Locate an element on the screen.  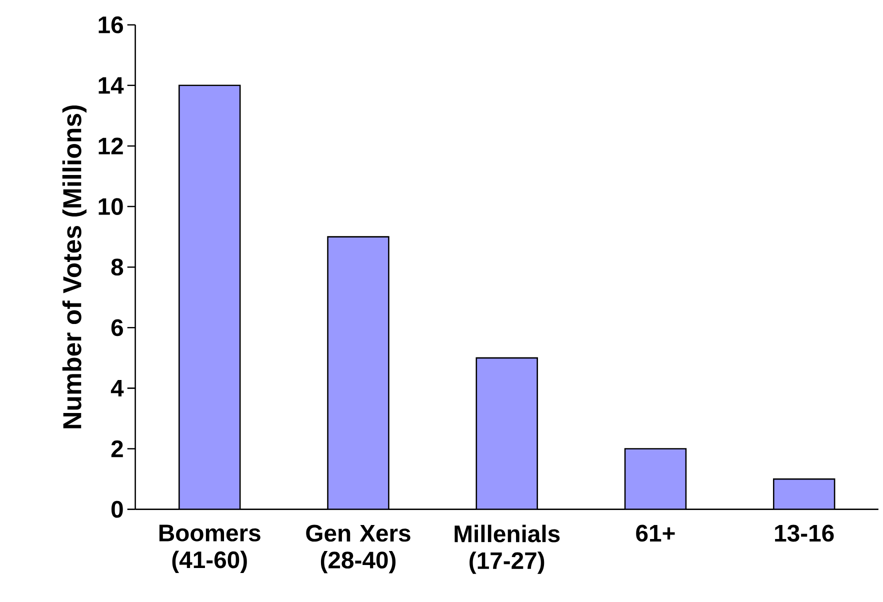
x-tick-label: 13-16 is located at coordinates (804, 533).